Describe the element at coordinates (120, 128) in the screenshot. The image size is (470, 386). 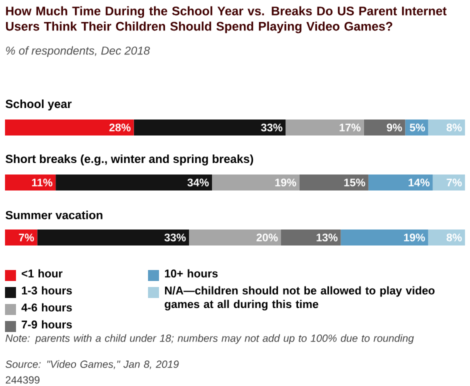
I see `data-label: 28%` at that location.